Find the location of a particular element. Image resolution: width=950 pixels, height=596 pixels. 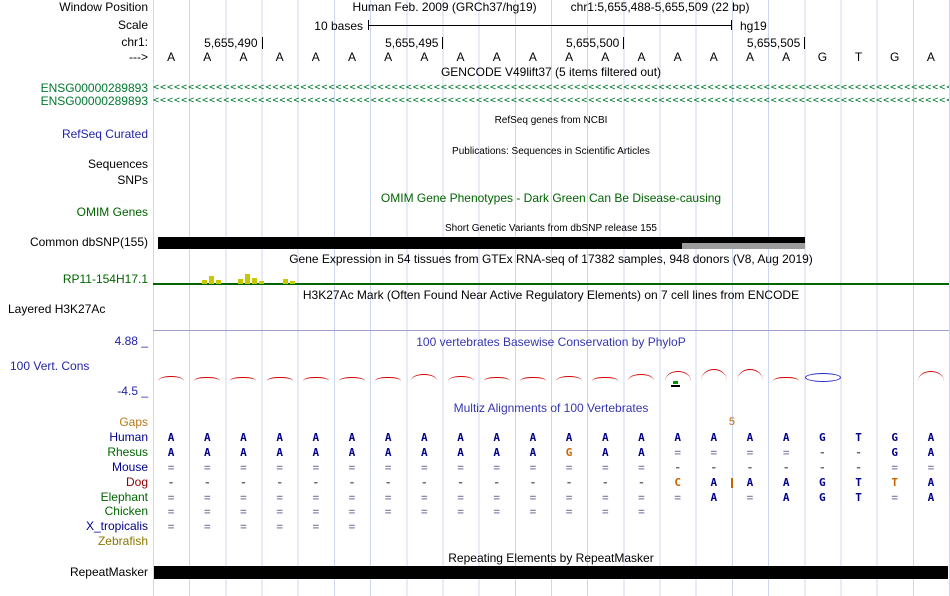

species-label-dog: Dog is located at coordinates (136, 481).